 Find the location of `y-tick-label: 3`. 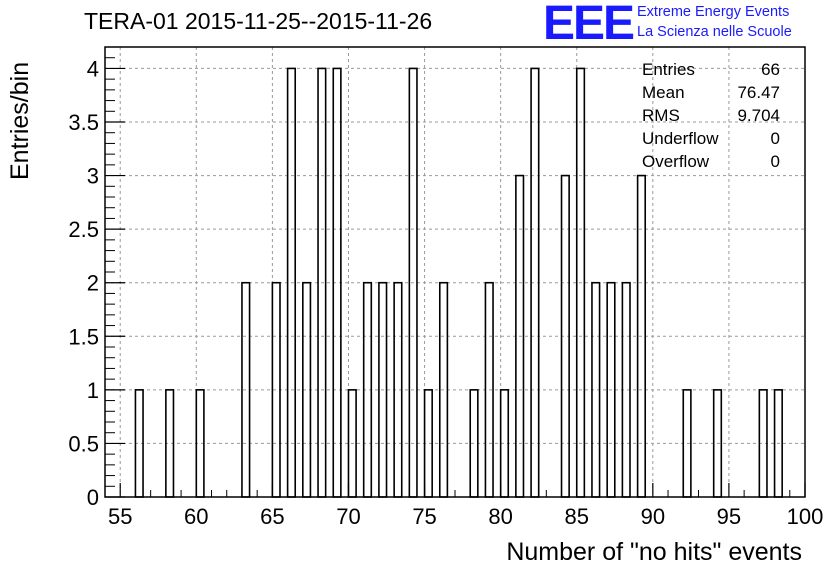

y-tick-label: 3 is located at coordinates (93, 176).